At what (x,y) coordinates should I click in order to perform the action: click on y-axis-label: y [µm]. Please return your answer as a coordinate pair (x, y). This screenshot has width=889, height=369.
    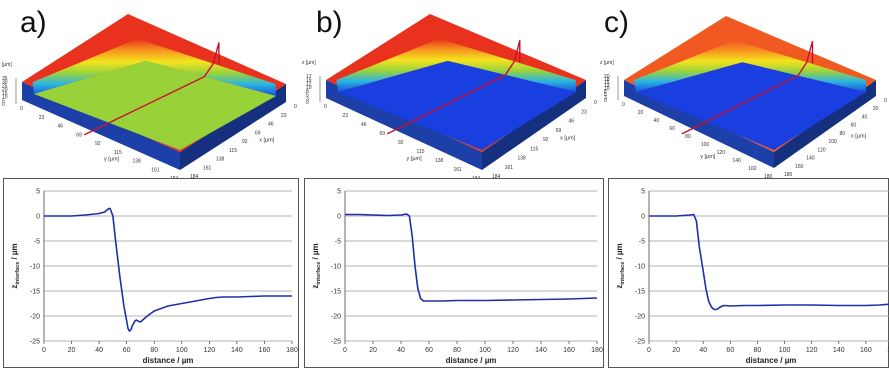
    Looking at the image, I should click on (415, 159).